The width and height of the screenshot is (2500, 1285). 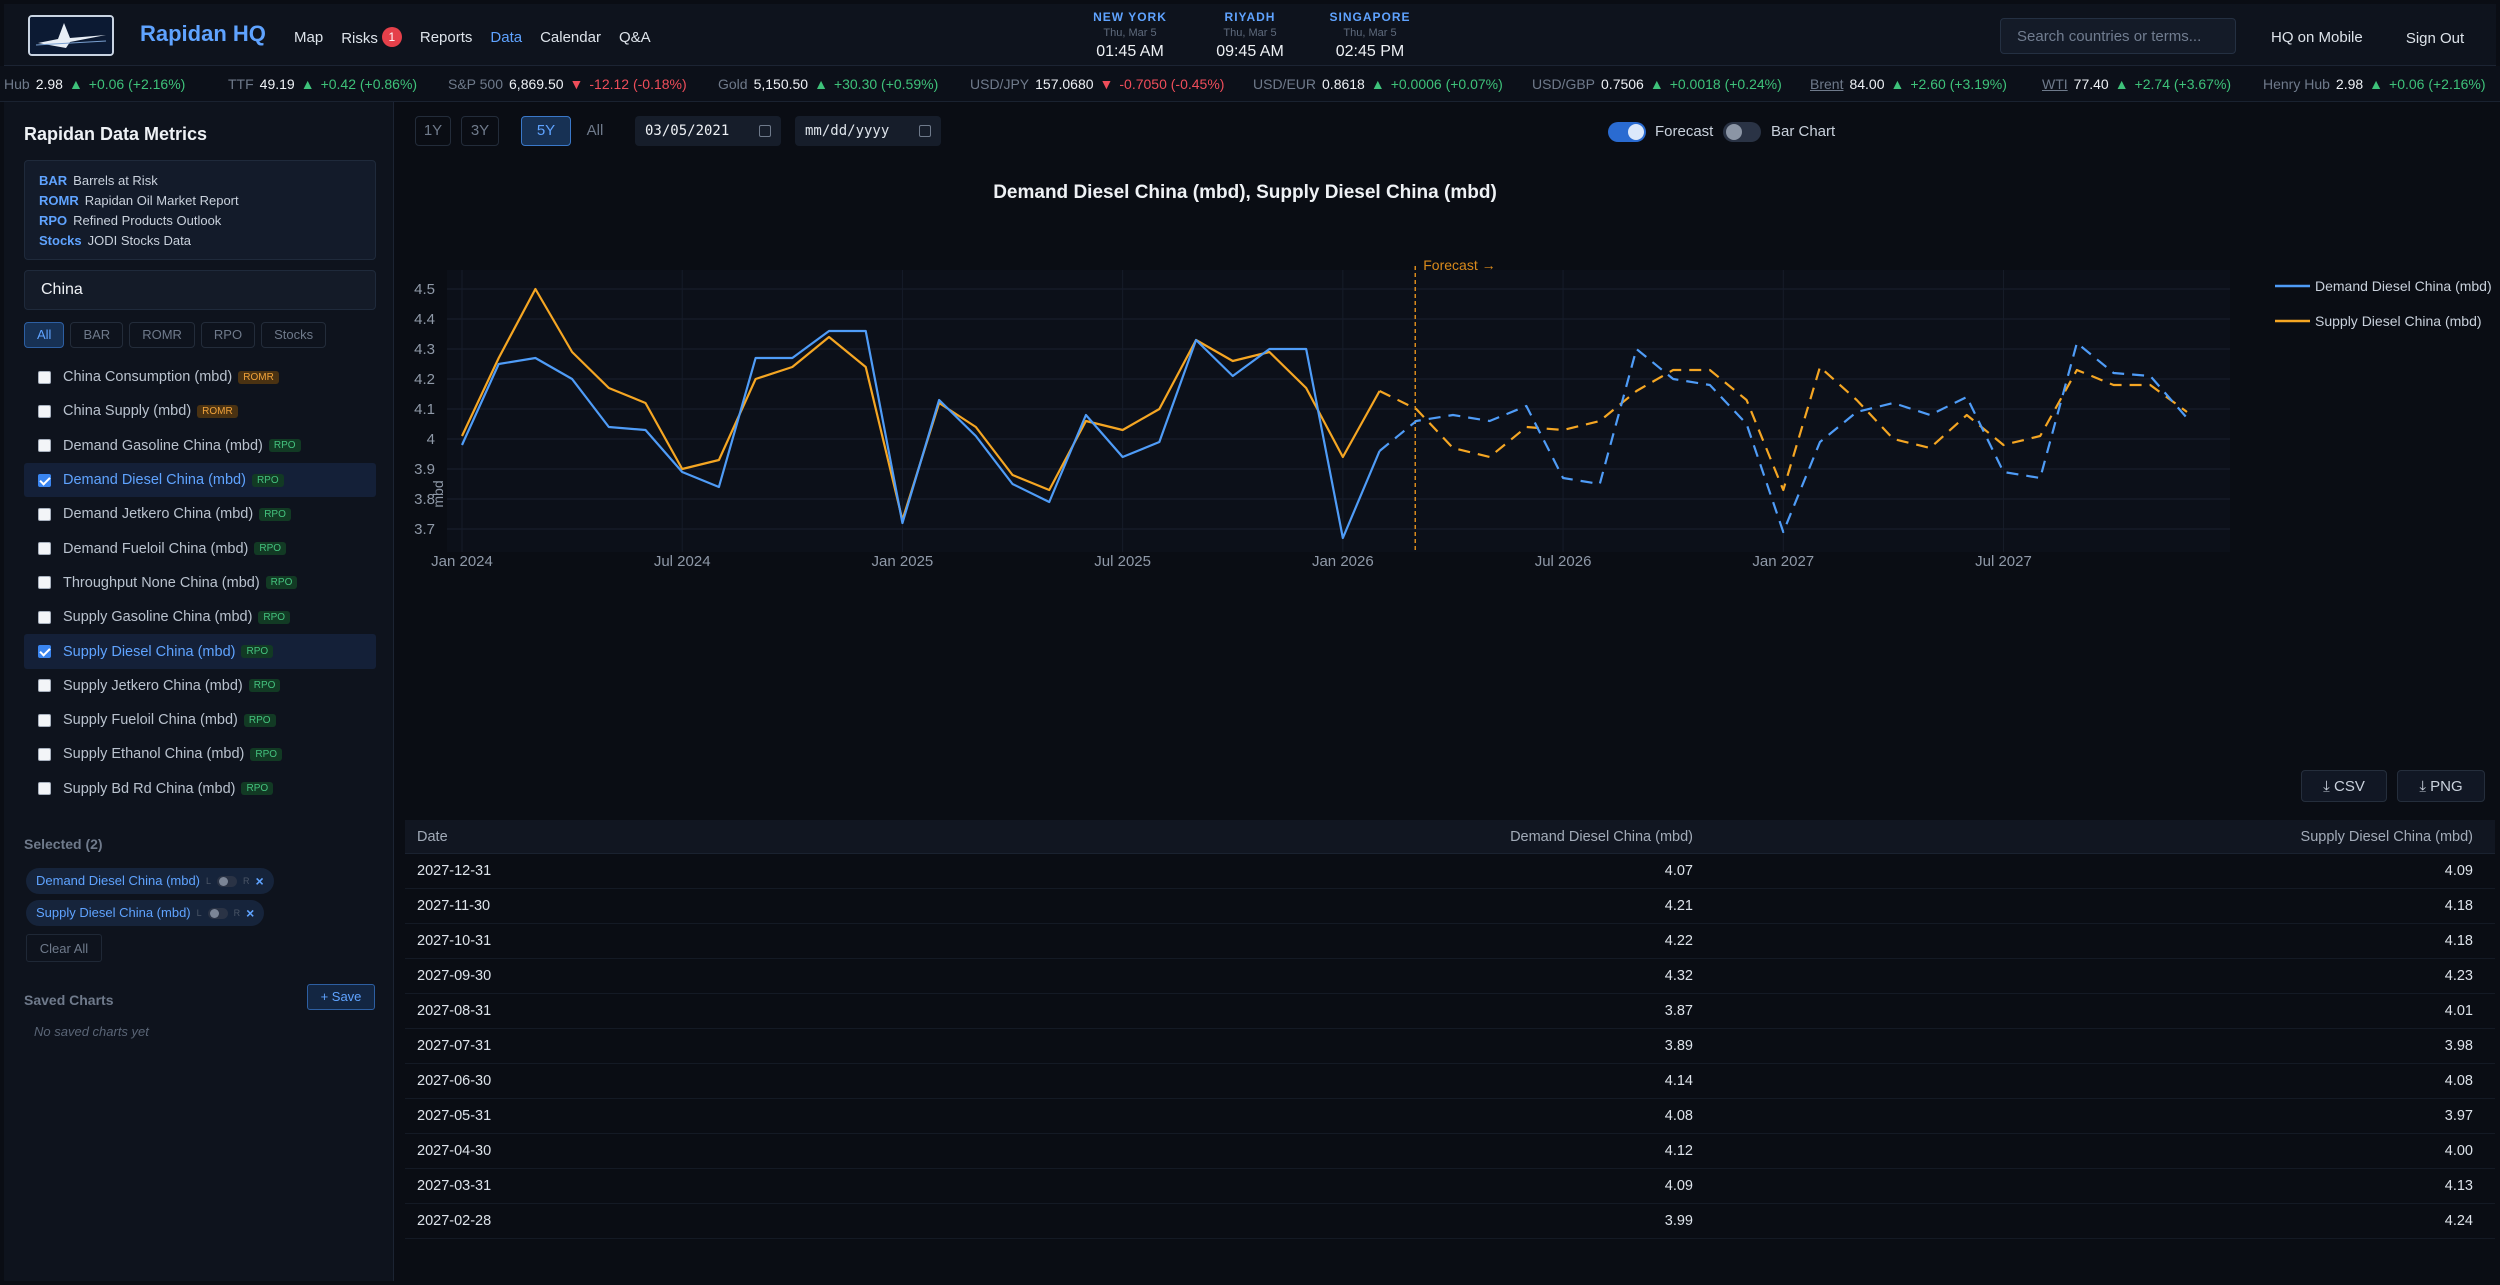 I want to click on col-header-date: Date, so click(x=432, y=836).